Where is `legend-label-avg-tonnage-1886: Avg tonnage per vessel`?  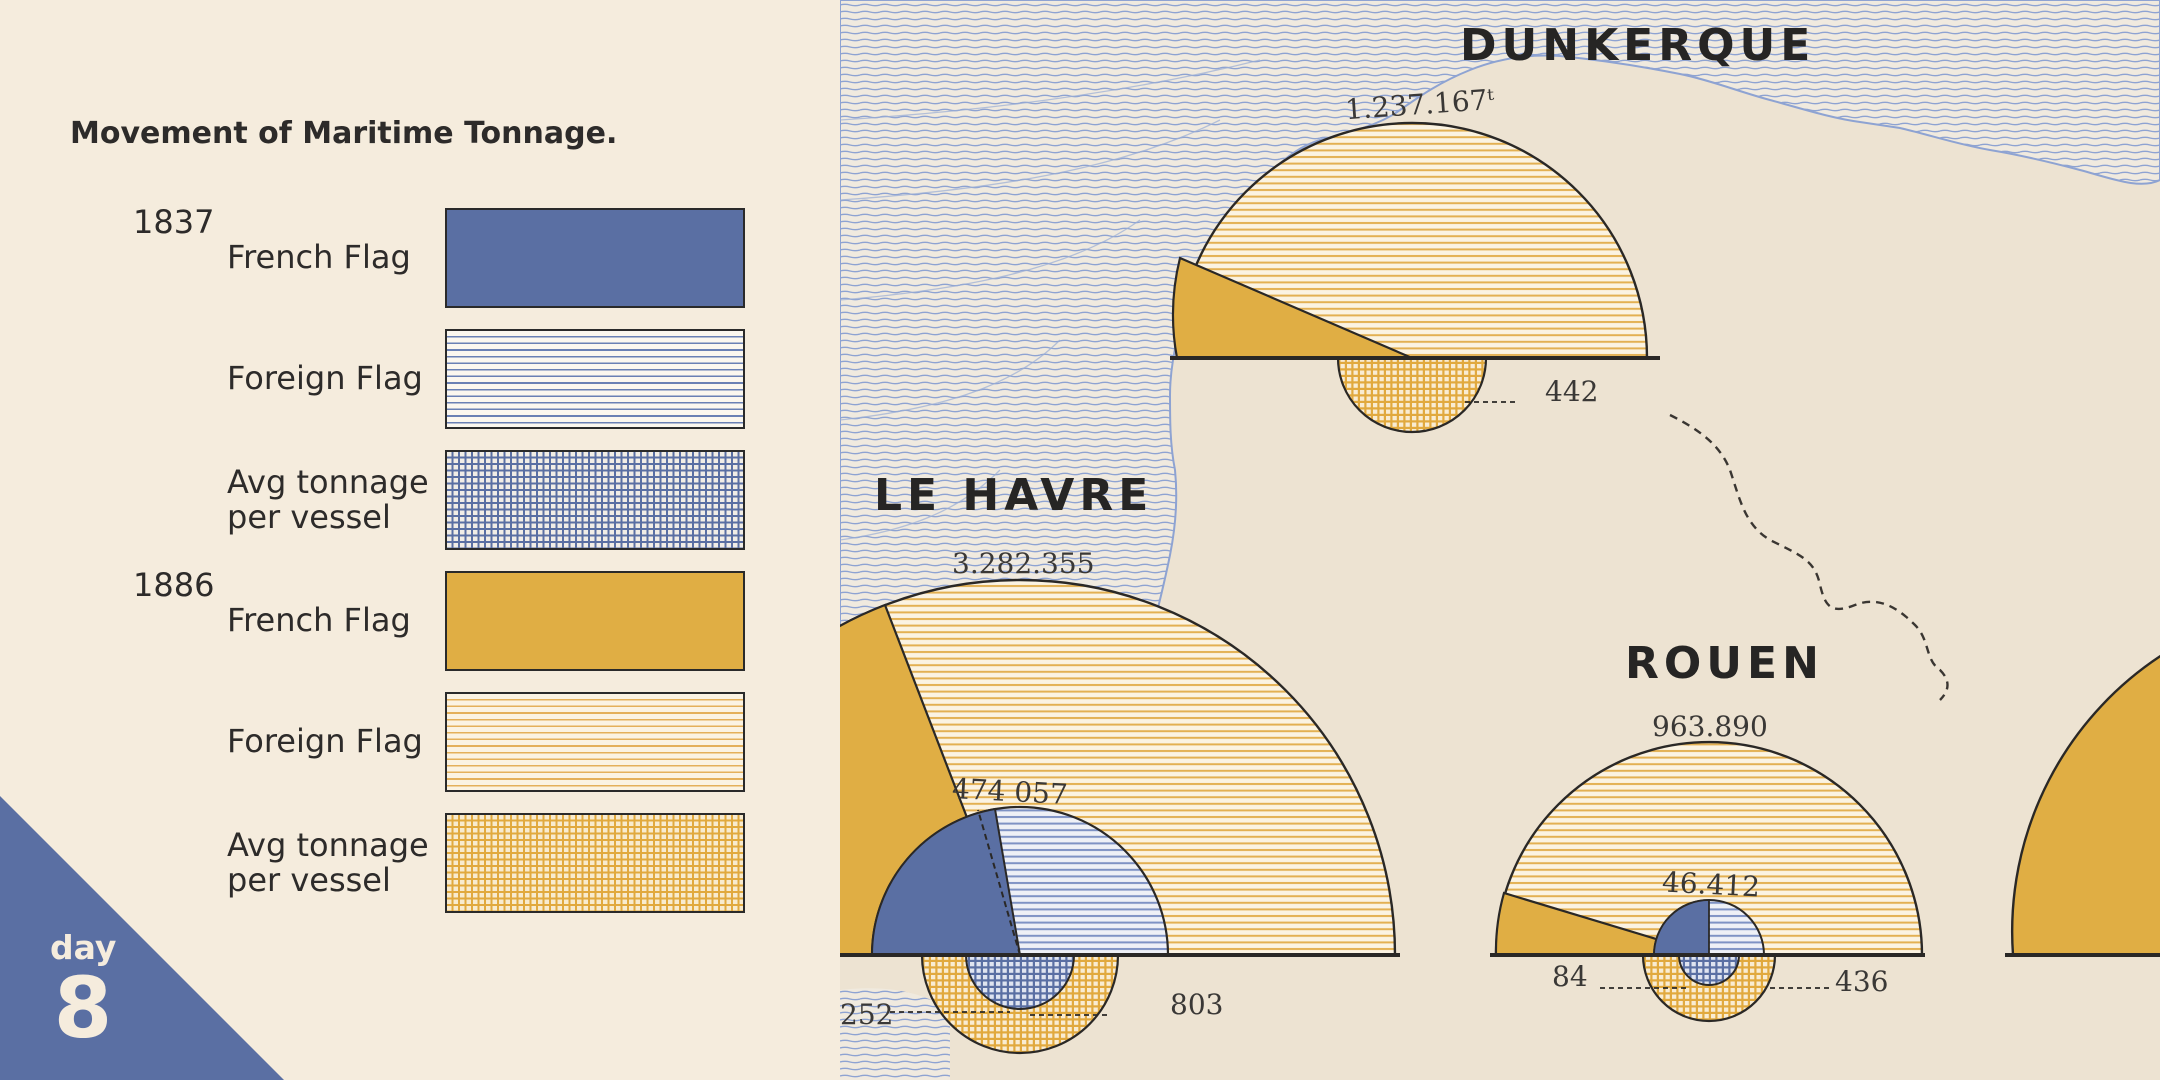
legend-label-avg-tonnage-1886: Avg tonnage per vessel is located at coordinates (328, 863).